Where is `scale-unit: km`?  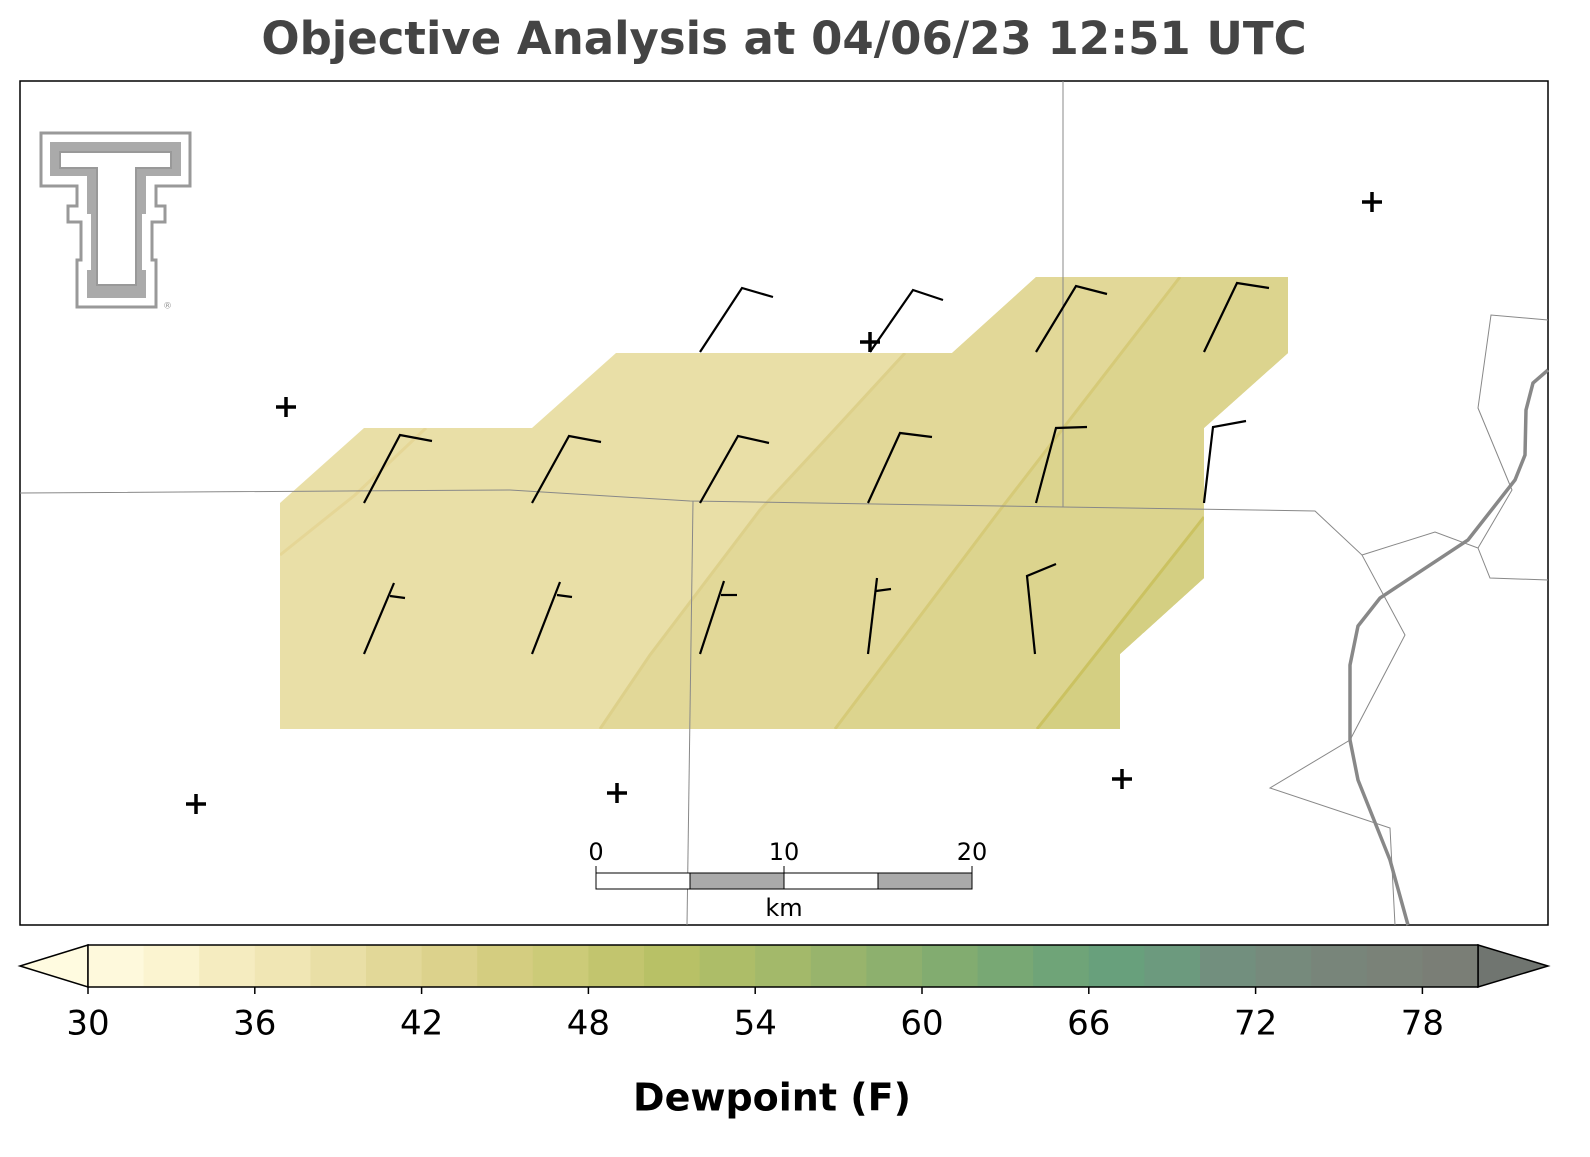 scale-unit: km is located at coordinates (783, 908).